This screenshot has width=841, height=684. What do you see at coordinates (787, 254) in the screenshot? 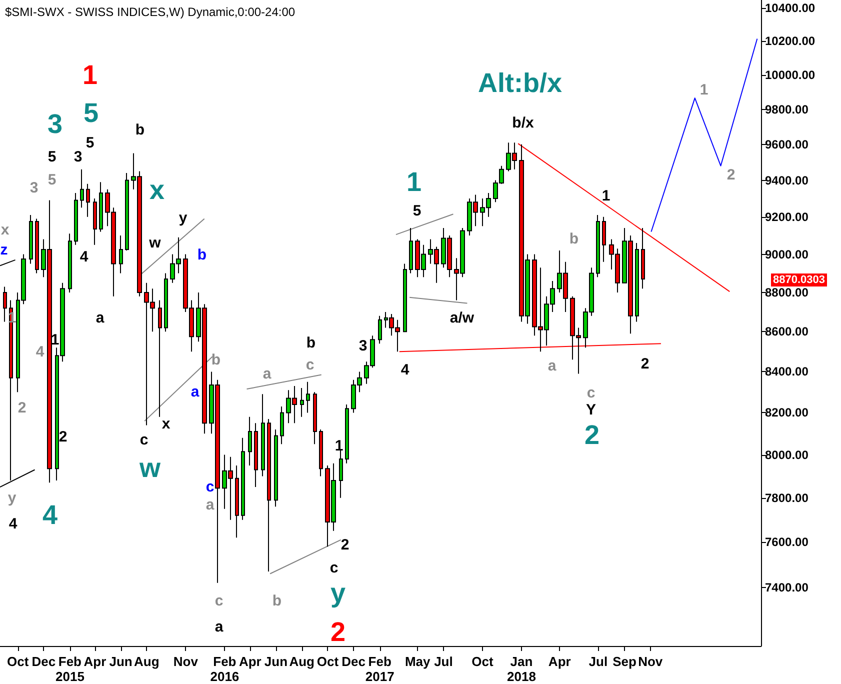
I see `y-tick-label: 9000.00` at bounding box center [787, 254].